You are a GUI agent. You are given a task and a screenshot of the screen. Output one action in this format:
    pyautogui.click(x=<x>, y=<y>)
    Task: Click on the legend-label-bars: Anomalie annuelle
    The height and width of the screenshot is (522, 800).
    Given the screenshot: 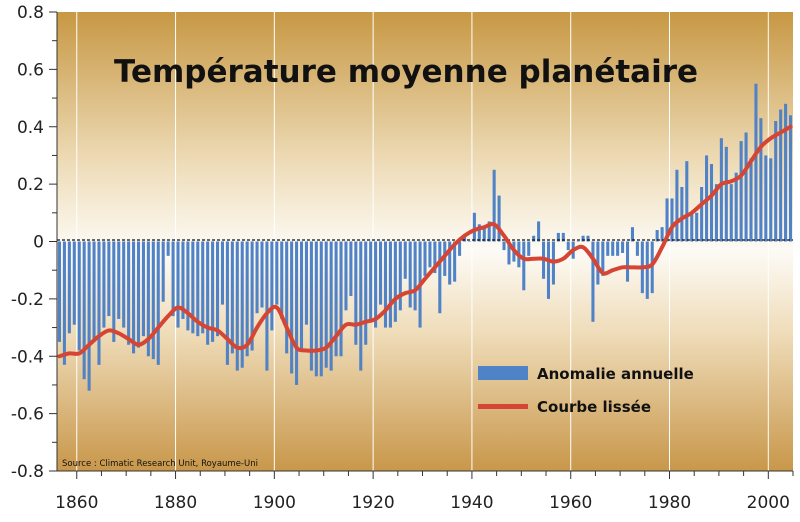 What is the action you would take?
    pyautogui.click(x=615, y=374)
    